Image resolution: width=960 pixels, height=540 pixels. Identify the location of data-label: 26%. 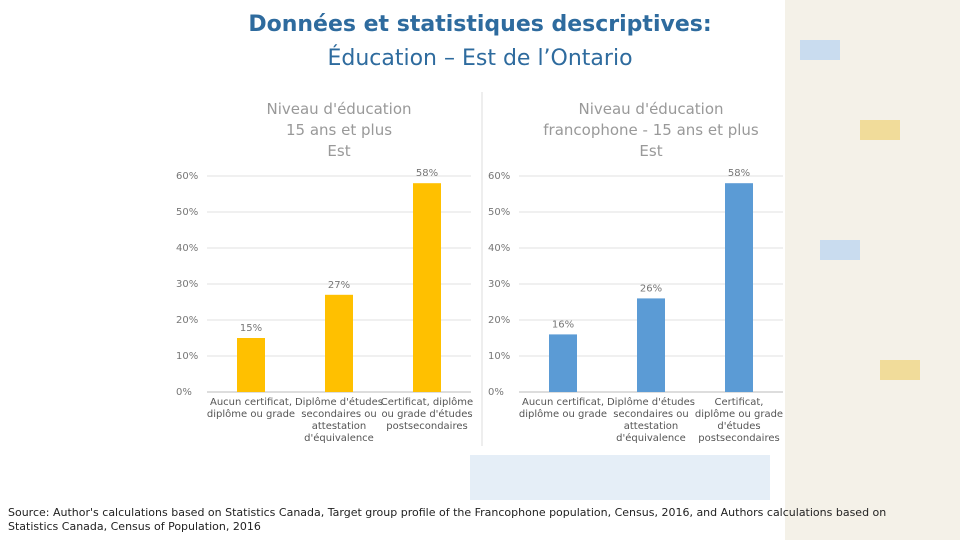
(651, 288).